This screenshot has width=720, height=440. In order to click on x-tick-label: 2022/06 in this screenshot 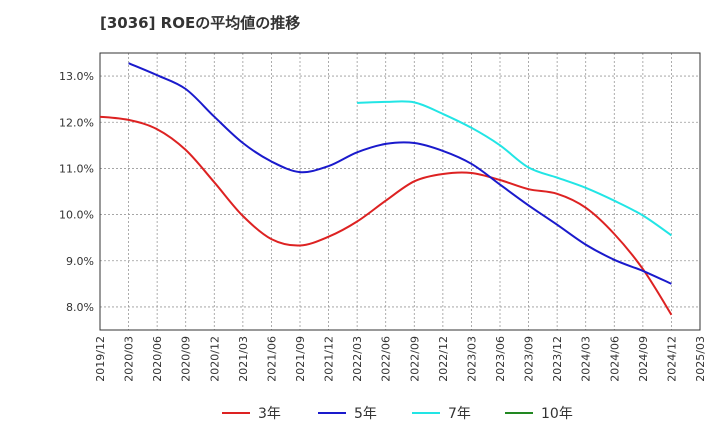, I will do `click(386, 359)`.